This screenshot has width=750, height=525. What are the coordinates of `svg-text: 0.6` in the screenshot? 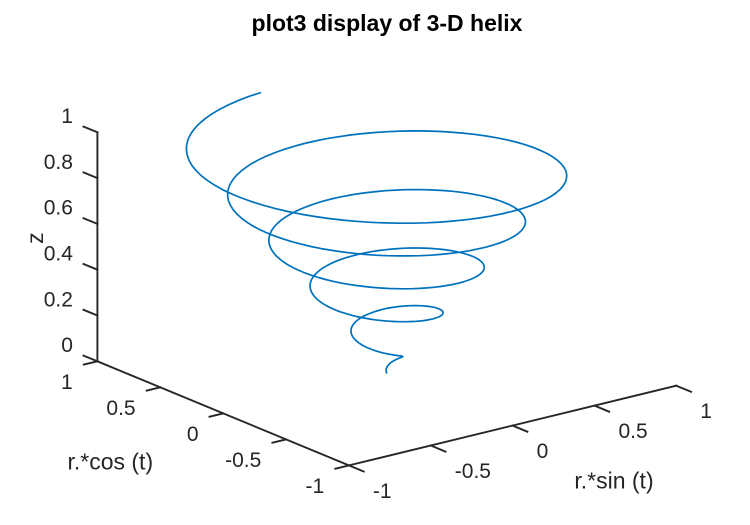 It's located at (58, 208).